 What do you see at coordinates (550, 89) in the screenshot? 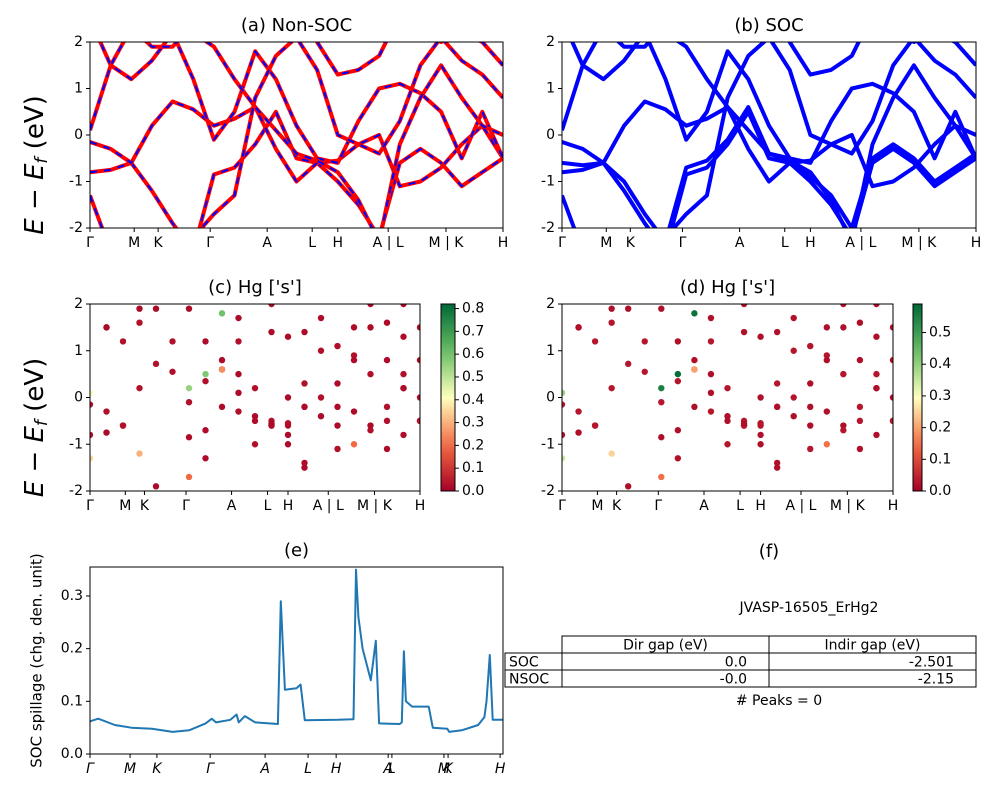
I see `y-tick-label: 1` at bounding box center [550, 89].